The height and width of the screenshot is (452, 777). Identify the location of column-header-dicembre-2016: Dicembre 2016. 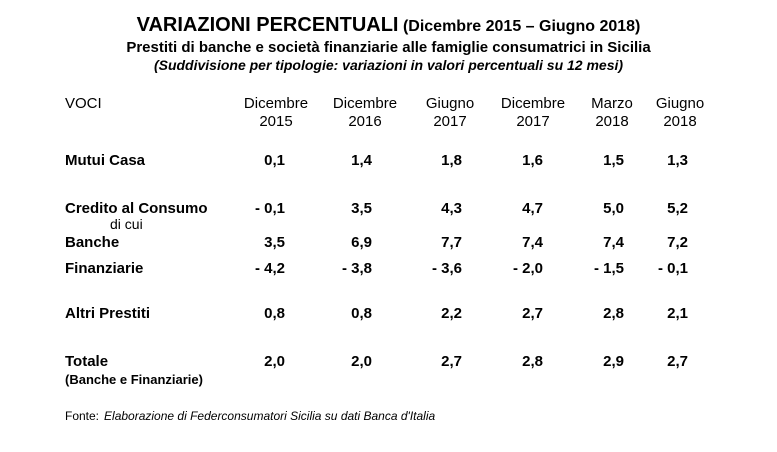
(365, 112).